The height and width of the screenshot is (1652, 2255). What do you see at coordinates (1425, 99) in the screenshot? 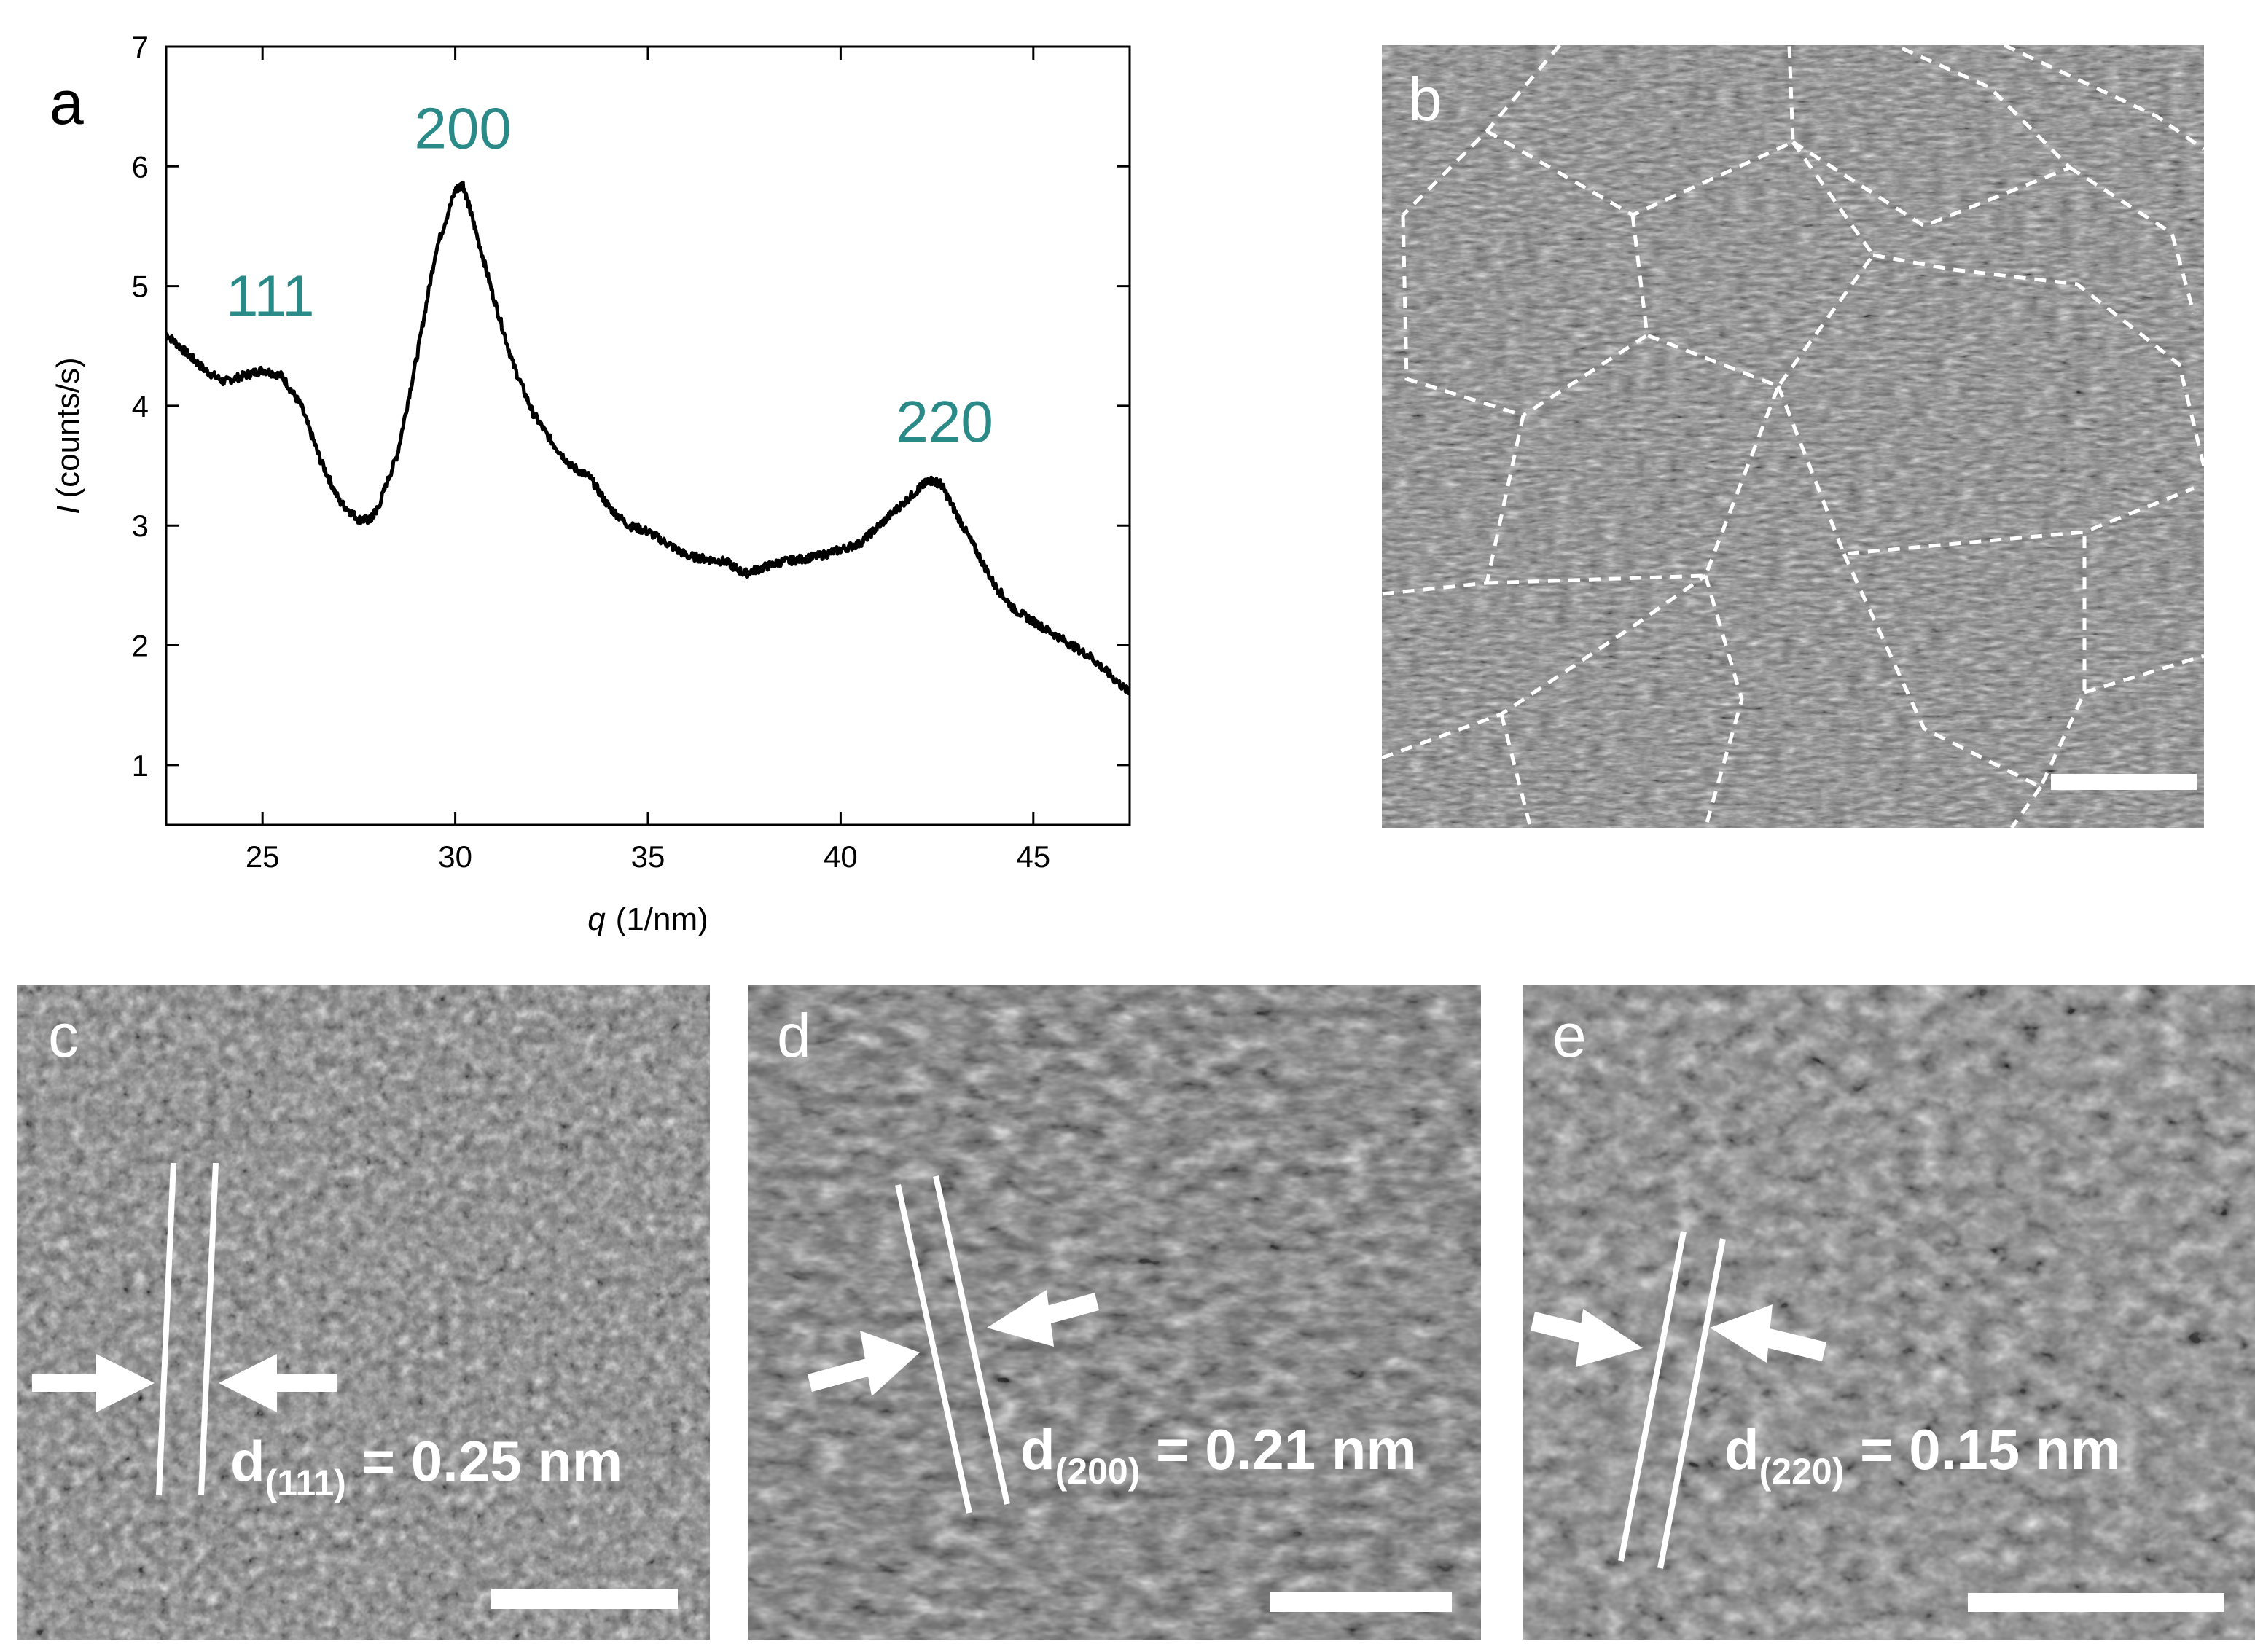
I see `panel-b-letter: b` at bounding box center [1425, 99].